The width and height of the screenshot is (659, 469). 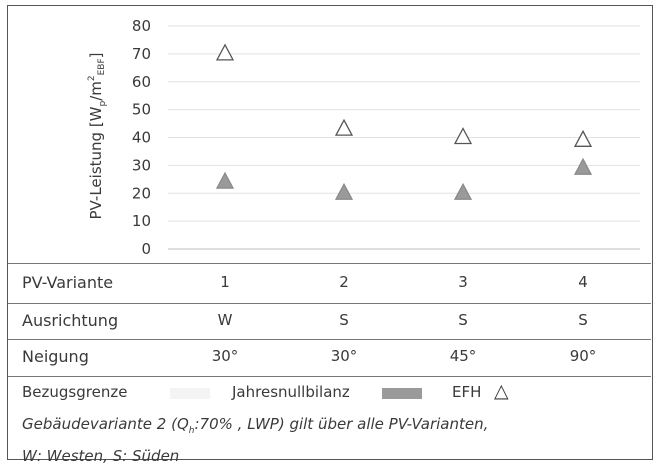 What do you see at coordinates (97, 135) in the screenshot?
I see `y-axis-label: PV-Leistung [Wp/m2EBF]` at bounding box center [97, 135].